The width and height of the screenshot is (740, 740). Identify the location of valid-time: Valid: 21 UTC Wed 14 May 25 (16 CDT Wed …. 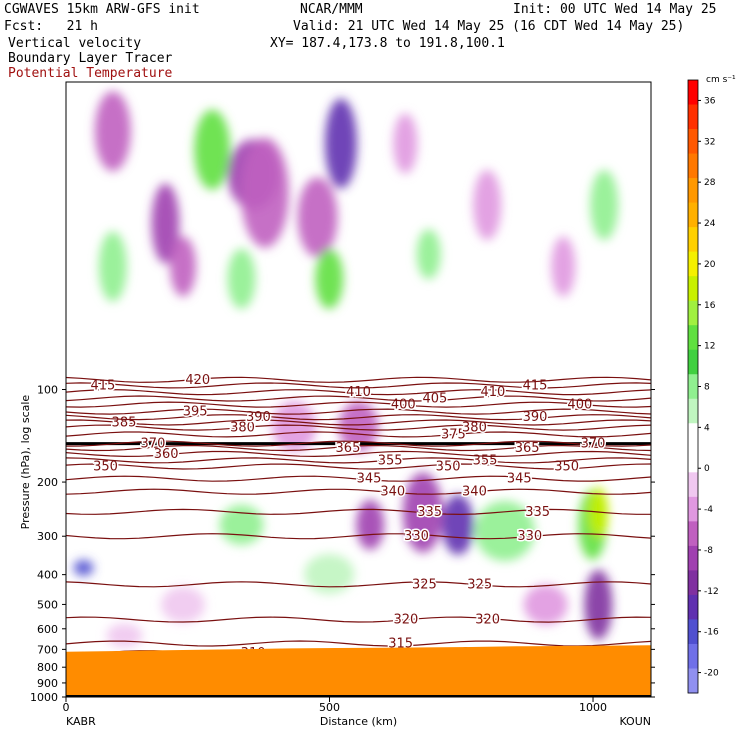
(489, 26).